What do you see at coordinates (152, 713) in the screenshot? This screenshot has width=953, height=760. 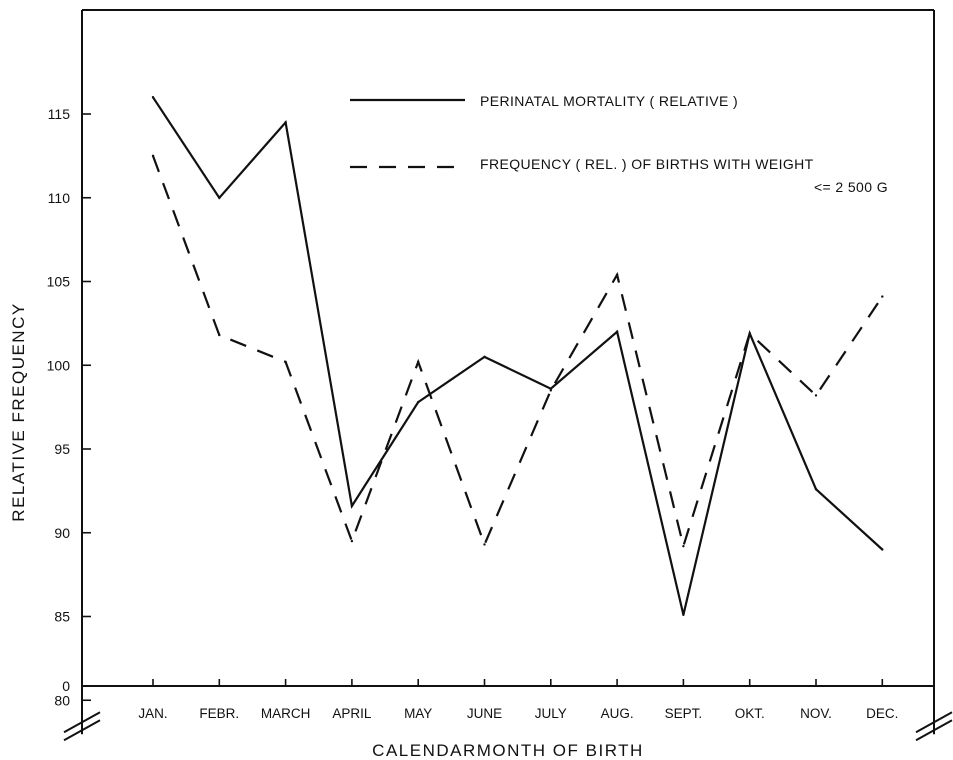 I see `x-tick-label: JAN.` at bounding box center [152, 713].